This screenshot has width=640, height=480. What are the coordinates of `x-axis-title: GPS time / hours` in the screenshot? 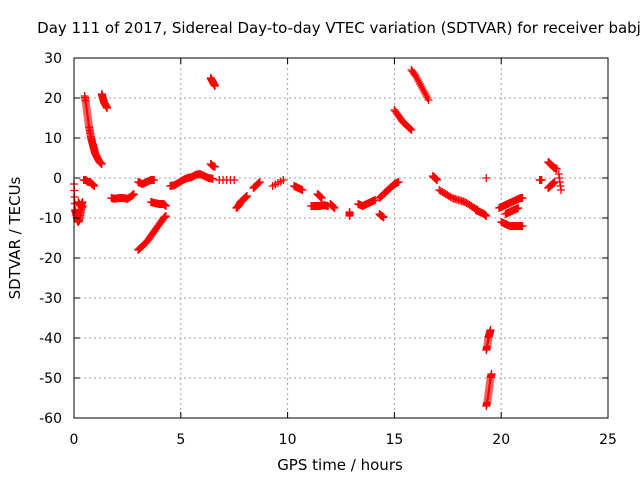 It's located at (340, 465).